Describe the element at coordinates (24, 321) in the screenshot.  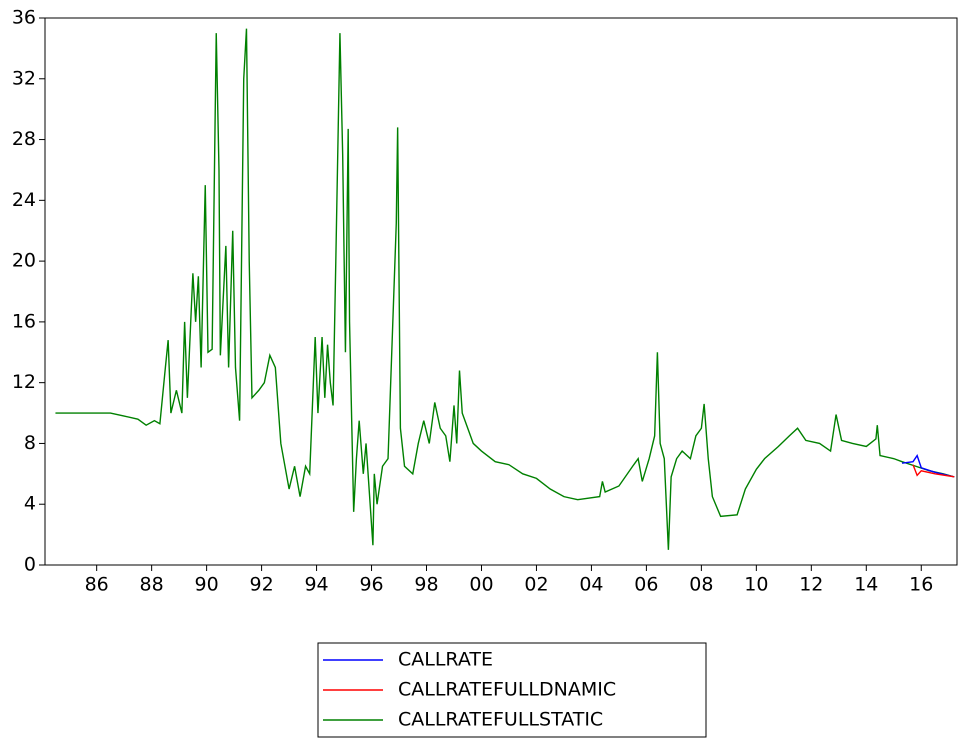
I see `y-tick-label: 16` at that location.